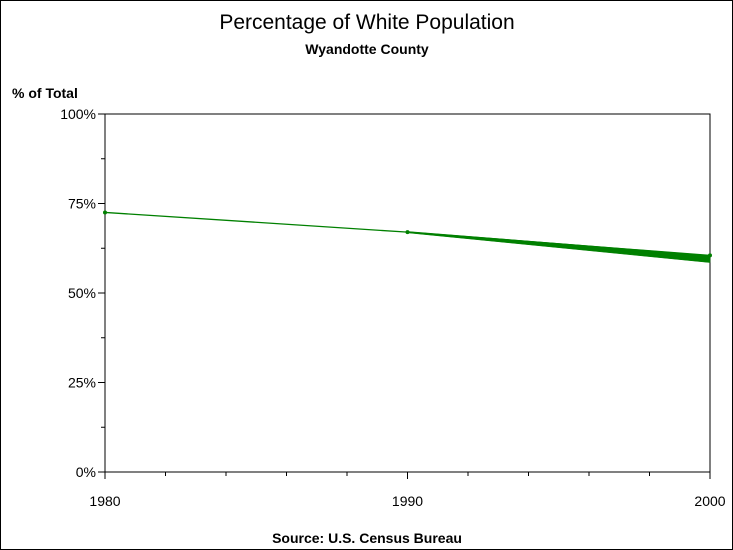 Image resolution: width=733 pixels, height=550 pixels. What do you see at coordinates (82, 204) in the screenshot?
I see `y-tick-label: 75%` at bounding box center [82, 204].